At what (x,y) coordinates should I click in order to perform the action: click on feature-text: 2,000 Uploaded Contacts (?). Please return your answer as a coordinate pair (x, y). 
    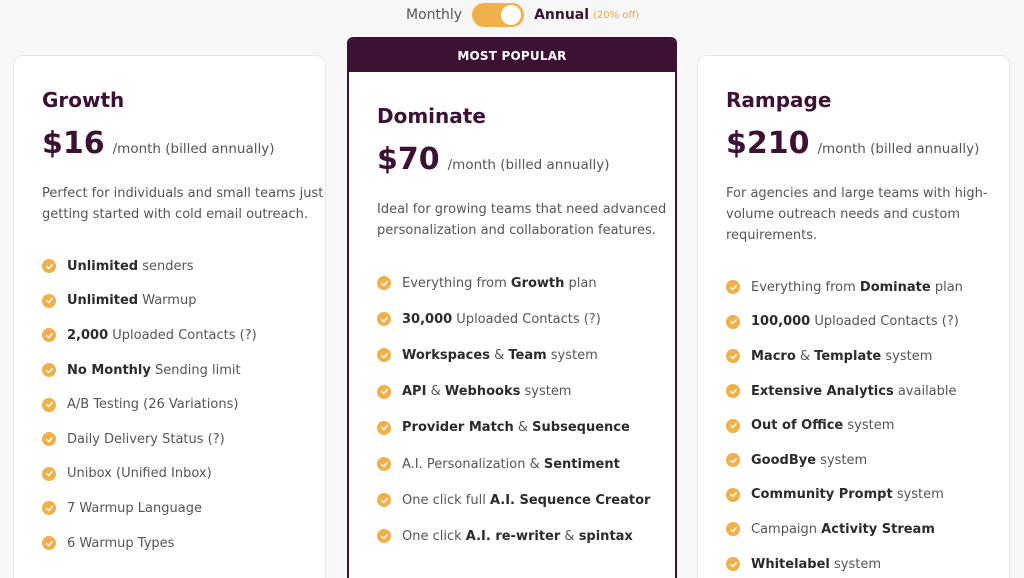
    Looking at the image, I should click on (162, 335).